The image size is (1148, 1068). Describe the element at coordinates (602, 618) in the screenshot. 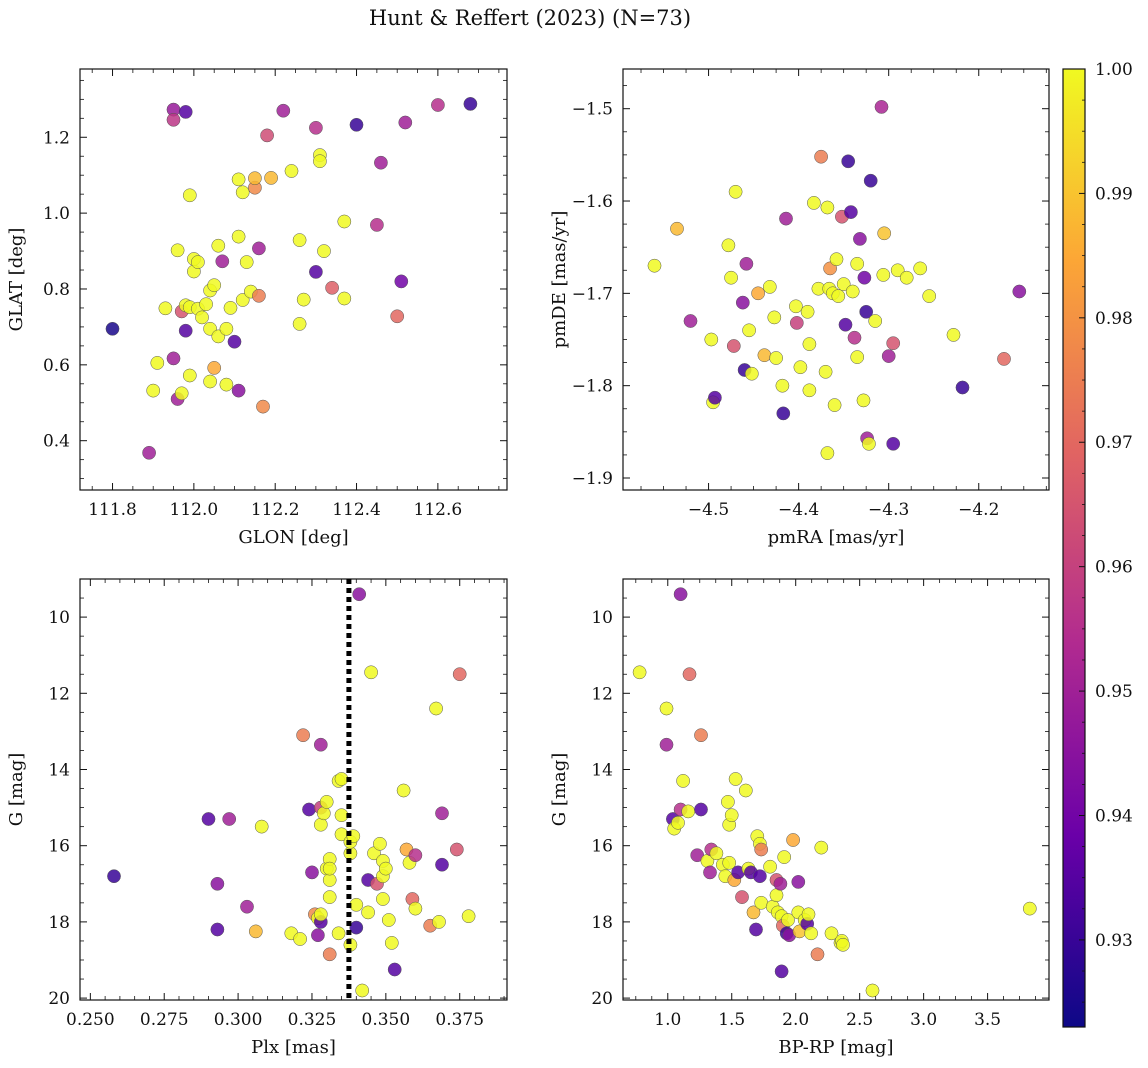

I see `y-tick-label: 10` at that location.